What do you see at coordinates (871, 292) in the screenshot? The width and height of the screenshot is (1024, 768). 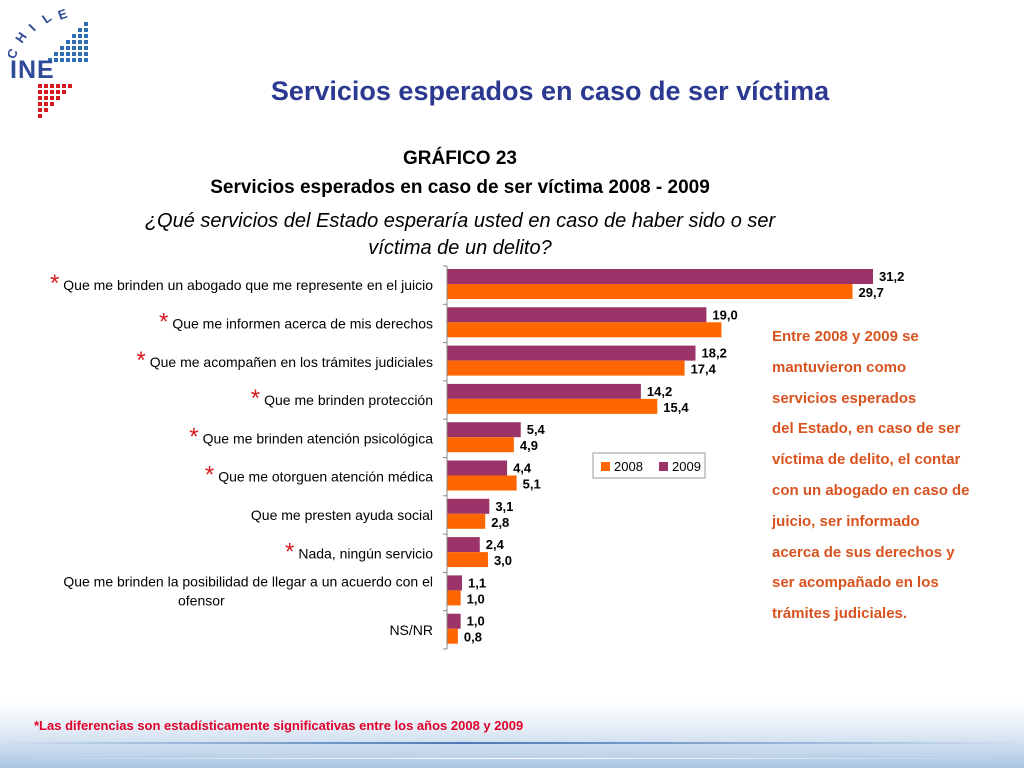 I see `value-label-2008: 29,7` at bounding box center [871, 292].